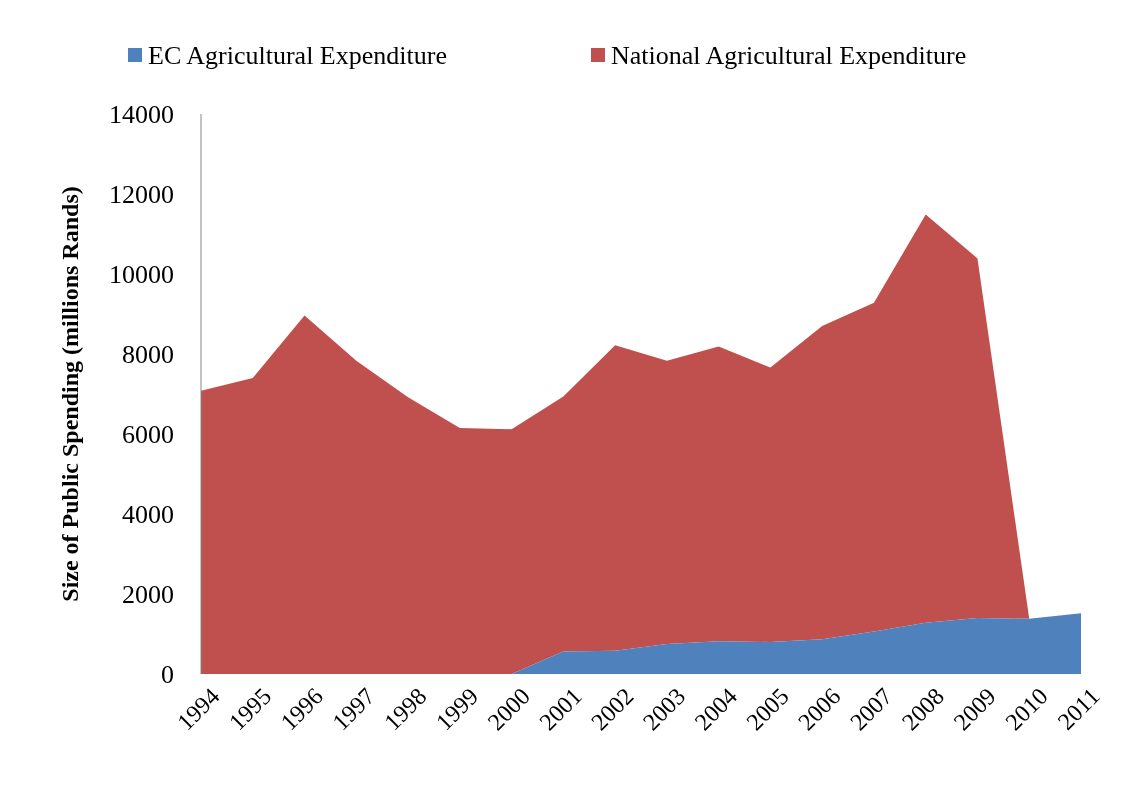 The width and height of the screenshot is (1138, 791). What do you see at coordinates (789, 56) in the screenshot?
I see `legend-label: National Agricultural Expenditure` at bounding box center [789, 56].